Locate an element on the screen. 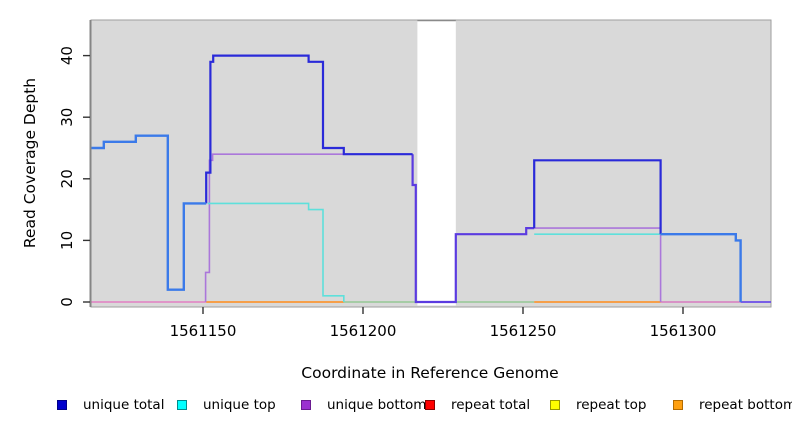 This screenshot has height=432, width=792. legend-item-unique-total: unique total is located at coordinates (110, 405).